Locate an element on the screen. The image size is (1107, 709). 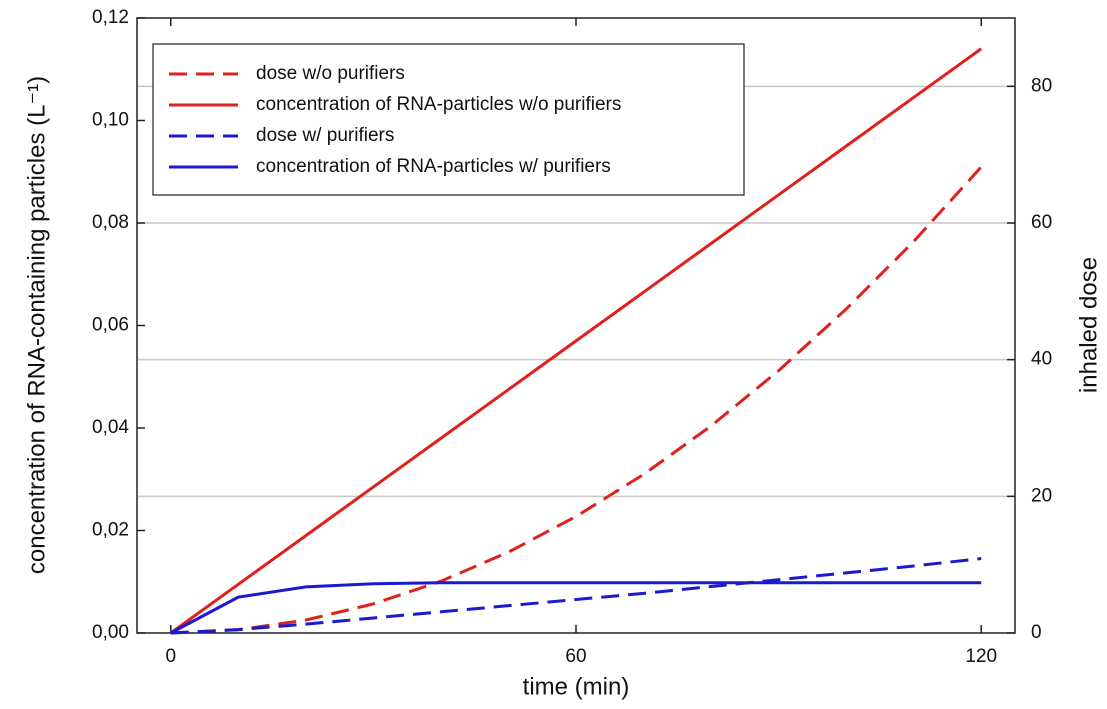
legend-label: dose w/o purifiers is located at coordinates (330, 73).